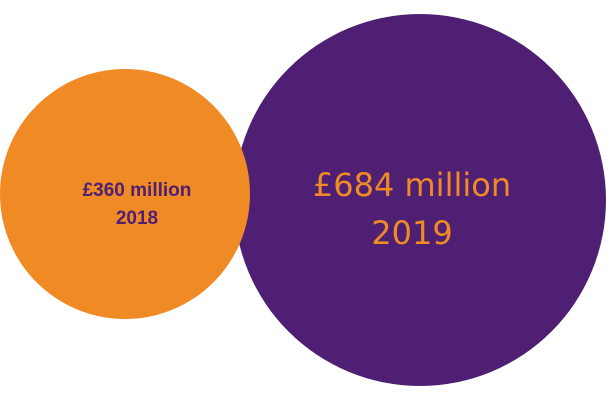 The image size is (606, 397). Describe the element at coordinates (412, 185) in the screenshot. I see `bubble-2019-amount: £684 million` at that location.